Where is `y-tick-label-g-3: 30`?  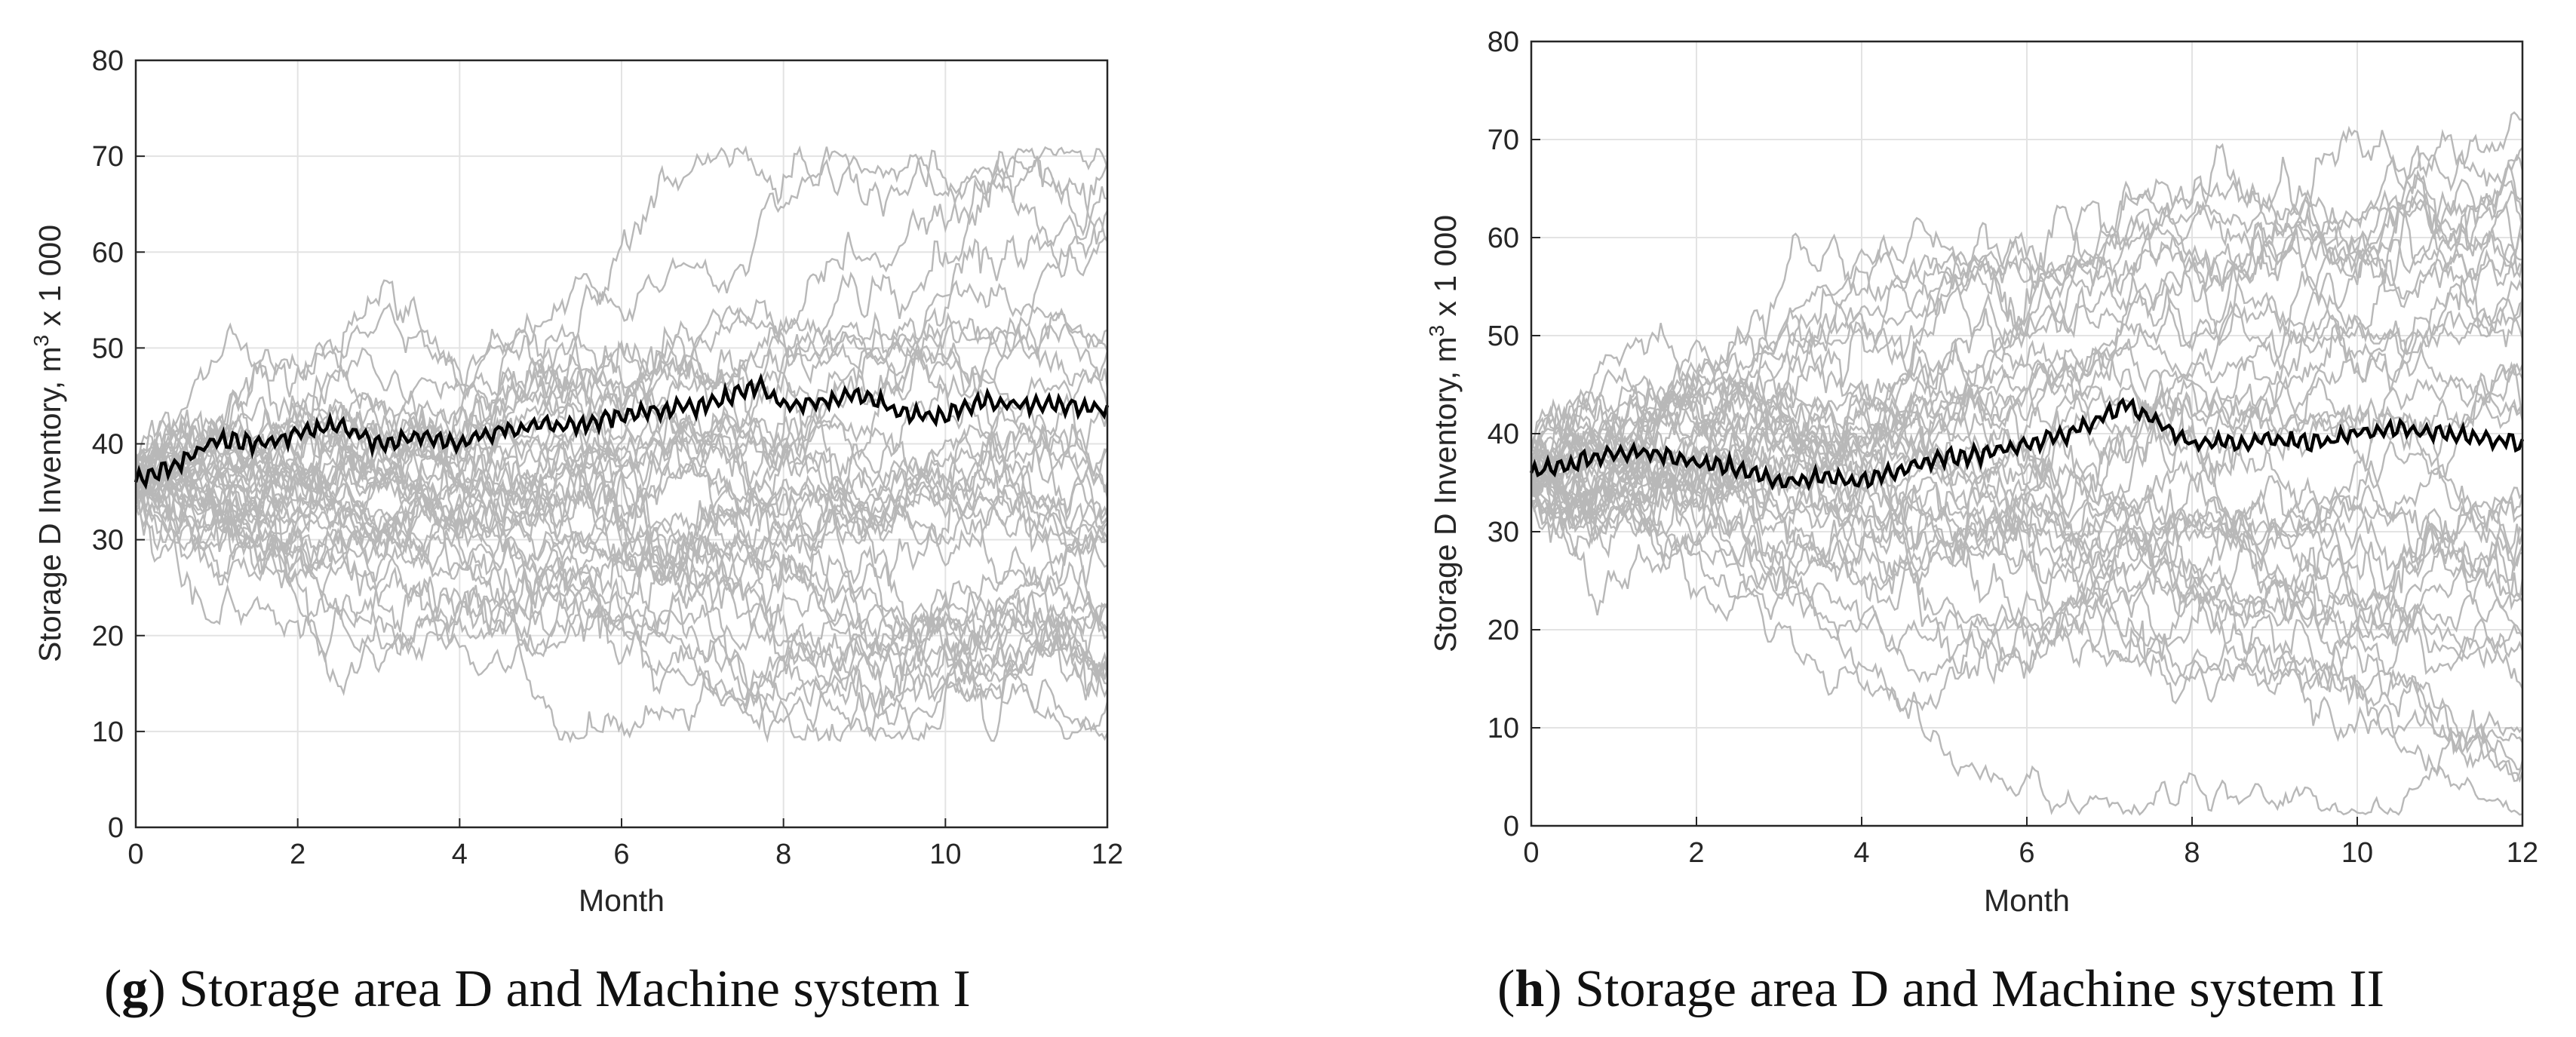 y-tick-label-g-3: 30 is located at coordinates (108, 541).